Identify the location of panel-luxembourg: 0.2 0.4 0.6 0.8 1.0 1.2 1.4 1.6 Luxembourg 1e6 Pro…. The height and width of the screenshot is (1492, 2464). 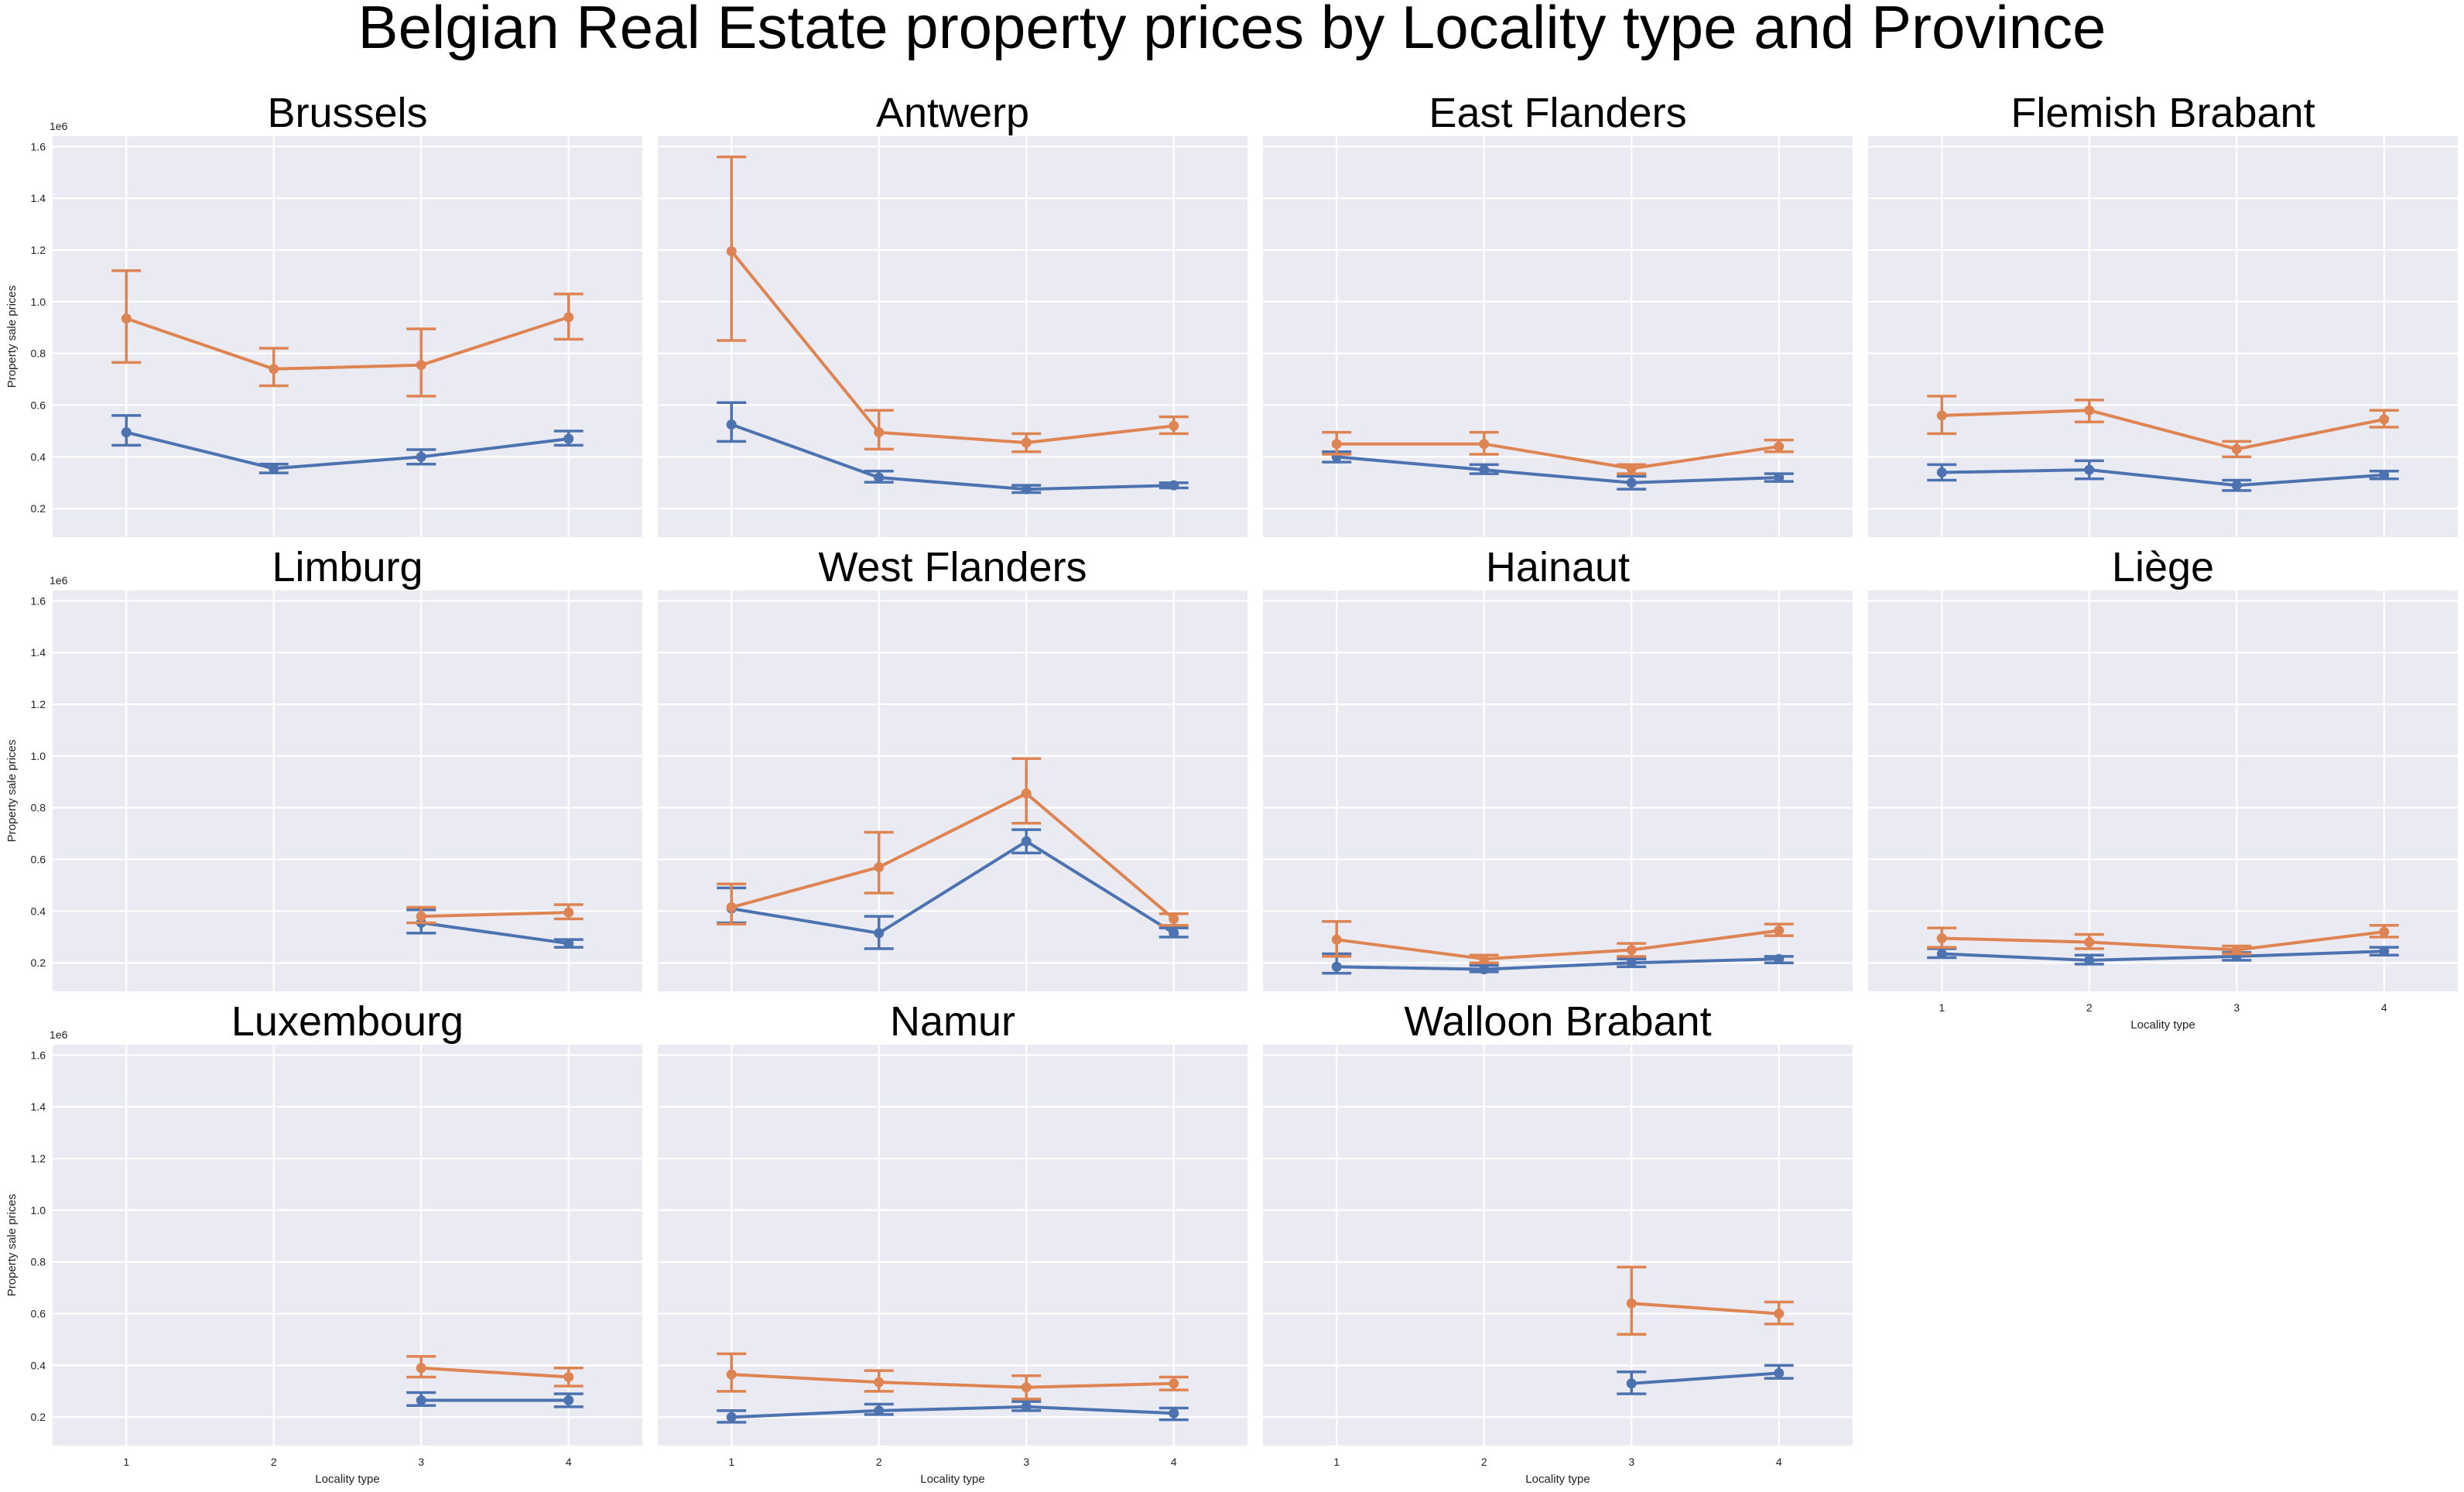
(323, 1242).